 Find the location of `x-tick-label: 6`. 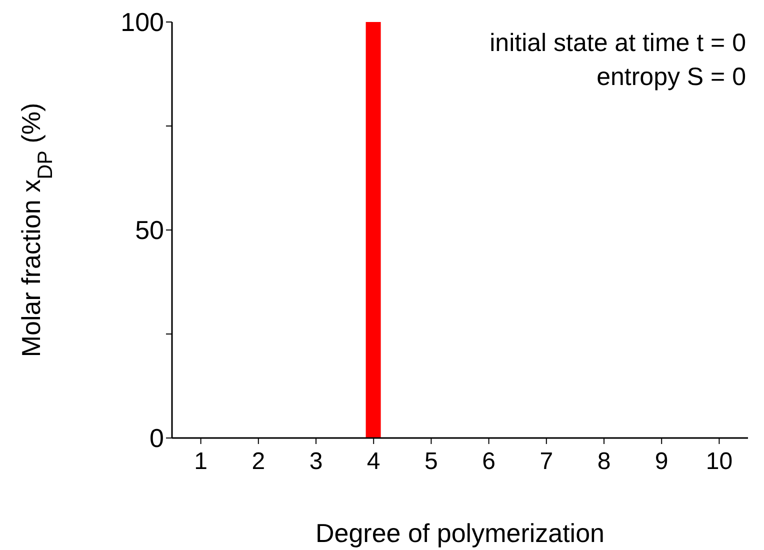

x-tick-label: 6 is located at coordinates (489, 462).